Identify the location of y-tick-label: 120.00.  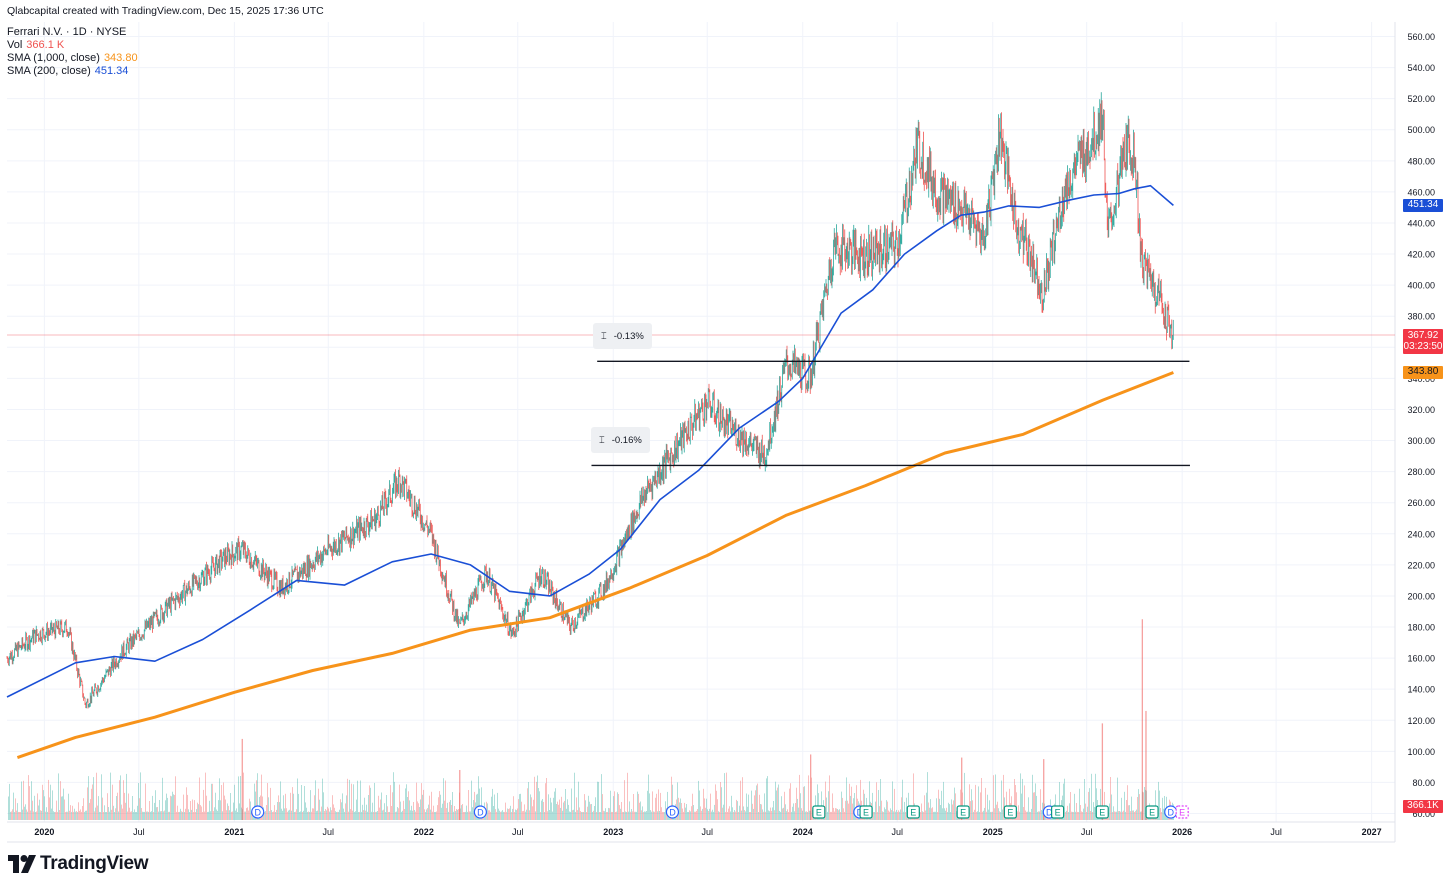
(1421, 721).